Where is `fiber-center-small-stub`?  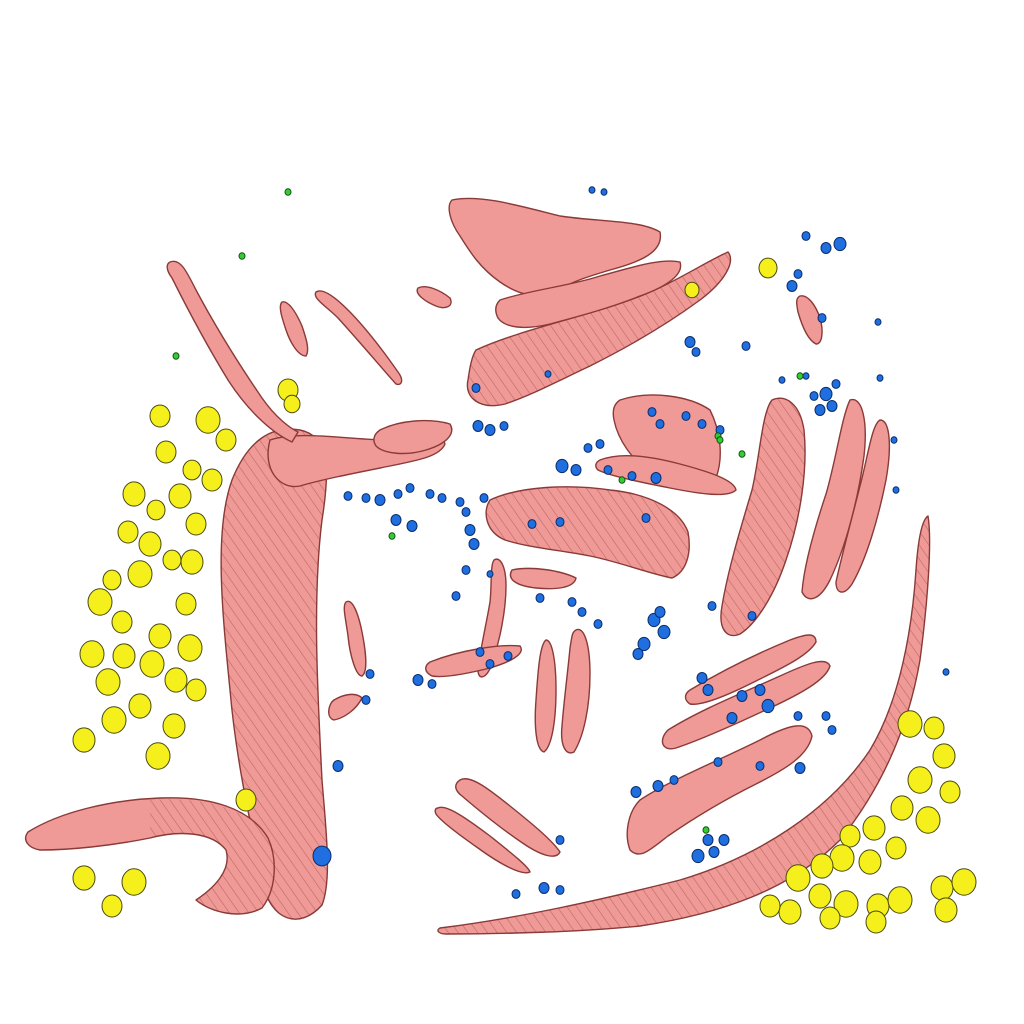 fiber-center-small-stub is located at coordinates (543, 578).